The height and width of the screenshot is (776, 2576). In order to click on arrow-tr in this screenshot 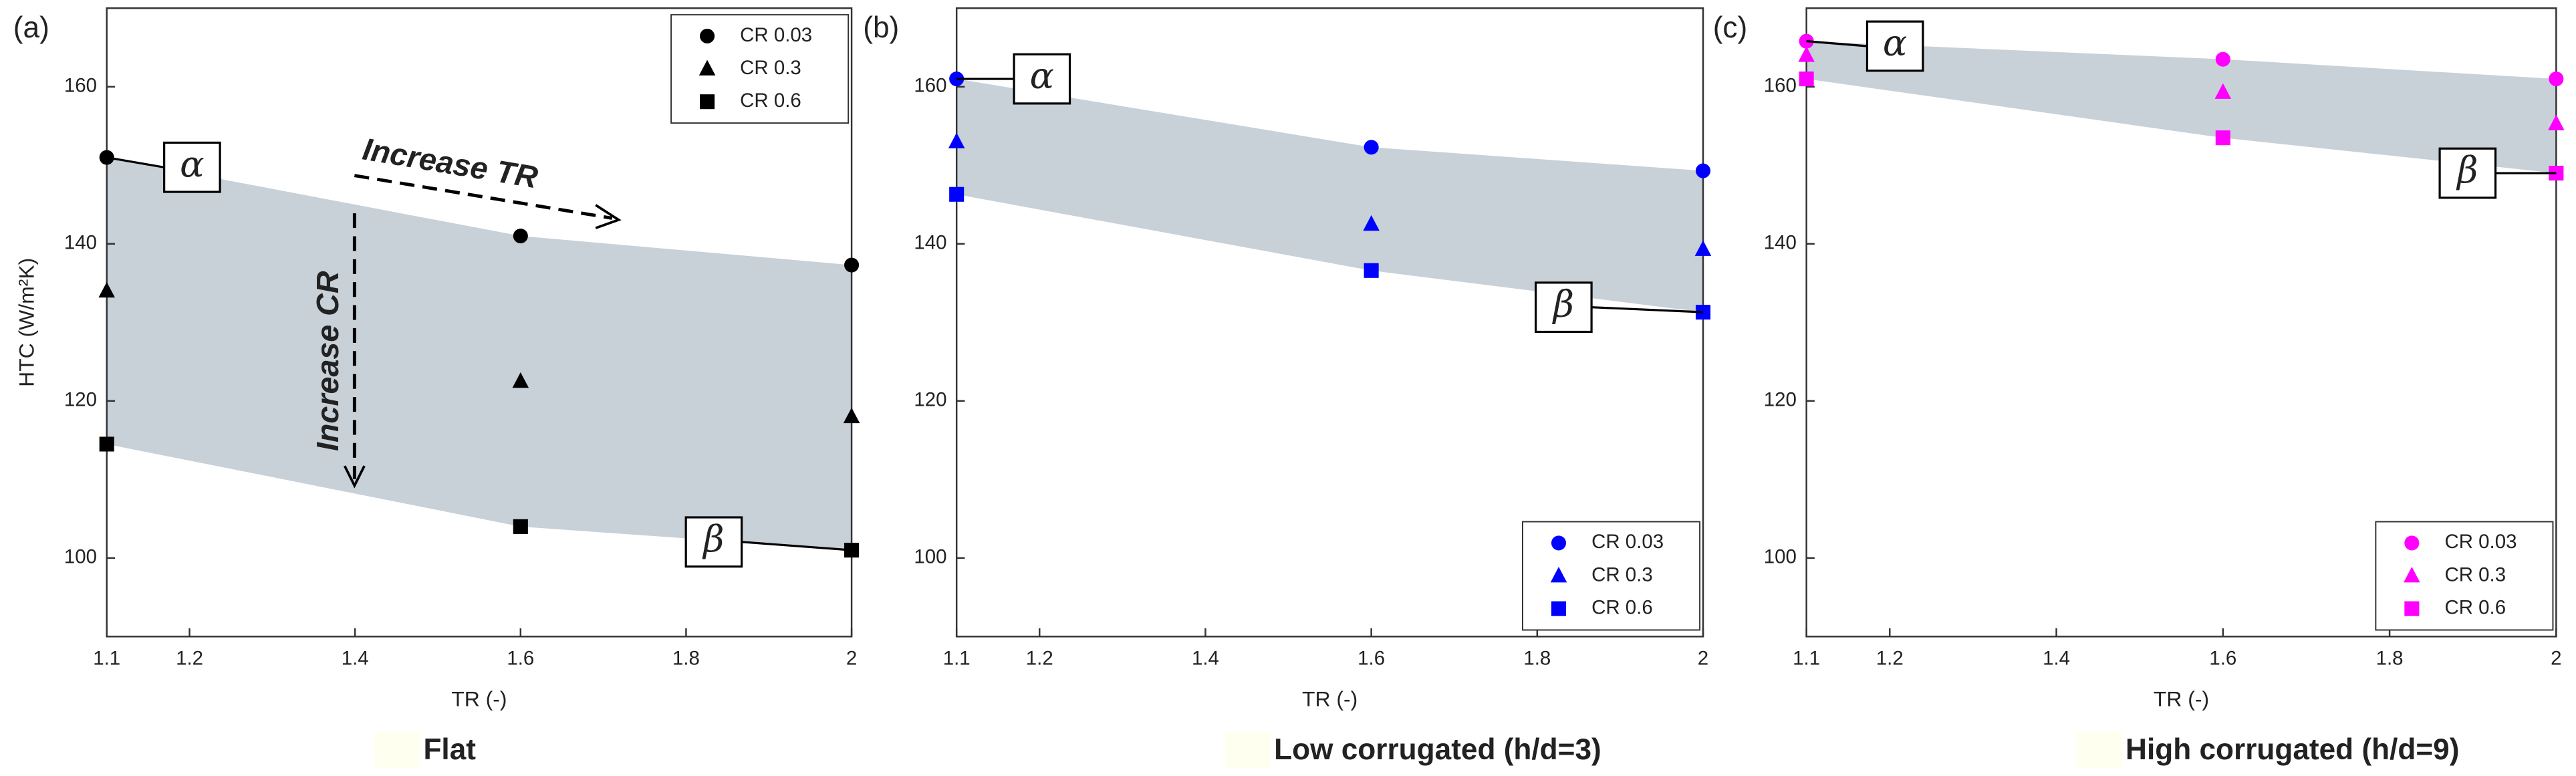, I will do `click(483, 197)`.